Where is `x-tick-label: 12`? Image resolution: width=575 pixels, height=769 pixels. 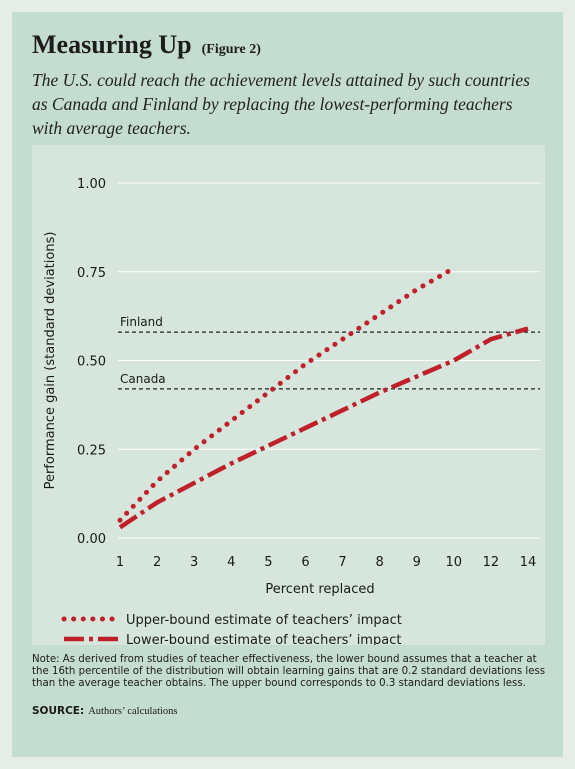
x-tick-label: 12 is located at coordinates (491, 562).